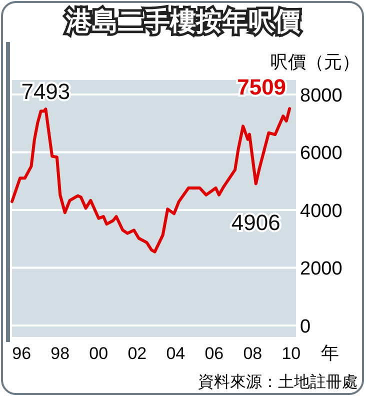 The image size is (366, 397). Describe the element at coordinates (321, 153) in the screenshot. I see `y-tick-label: 6000` at that location.